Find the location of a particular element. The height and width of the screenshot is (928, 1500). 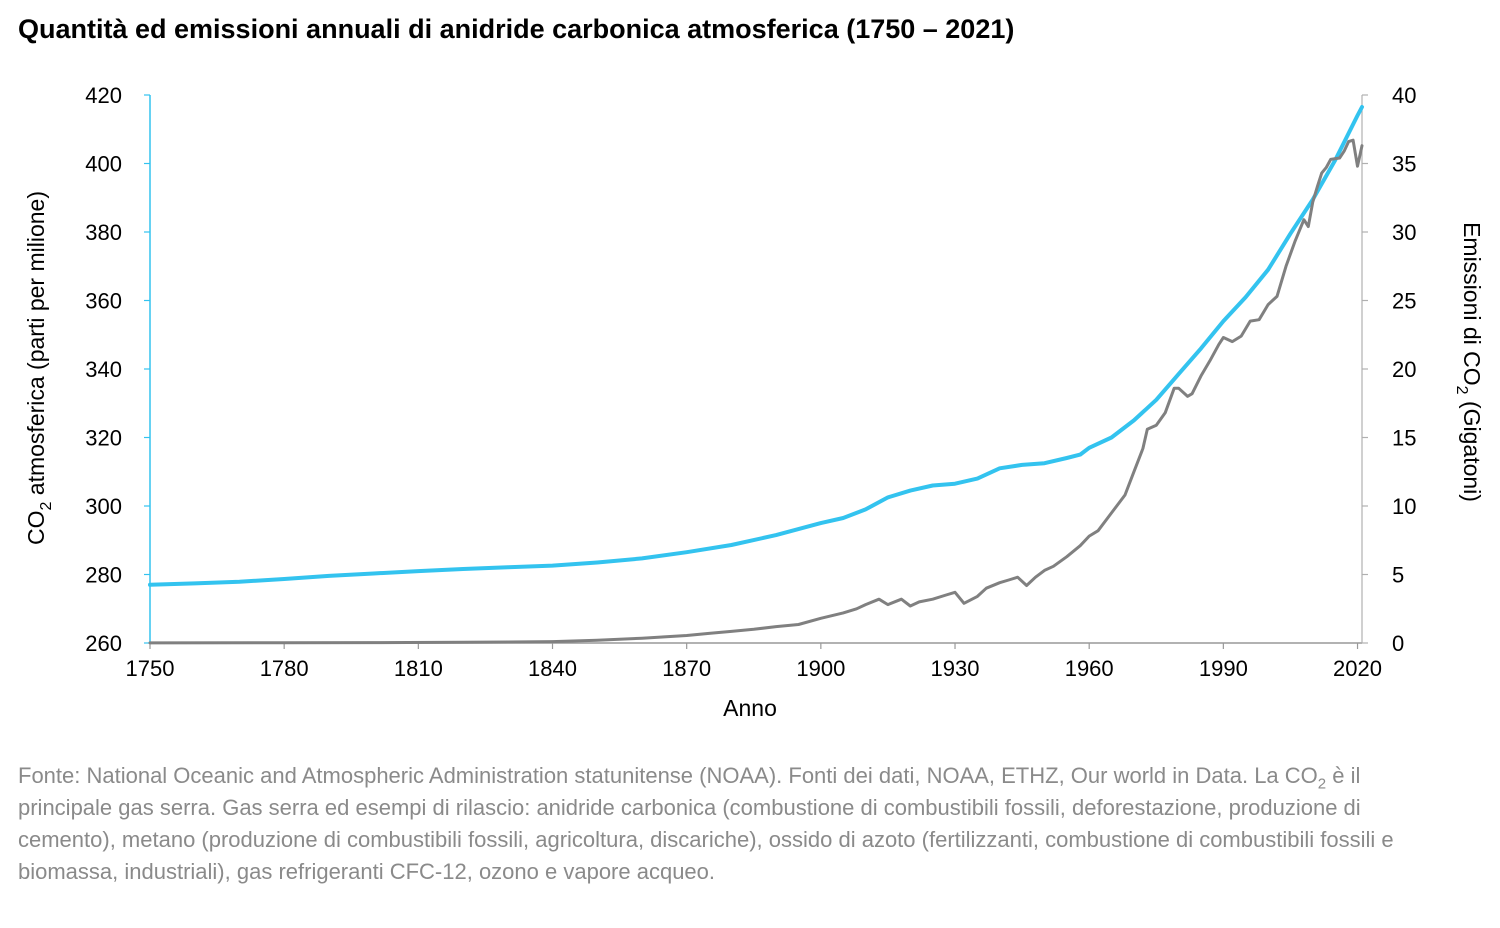

y-tick-label-right: 5 is located at coordinates (1398, 575).